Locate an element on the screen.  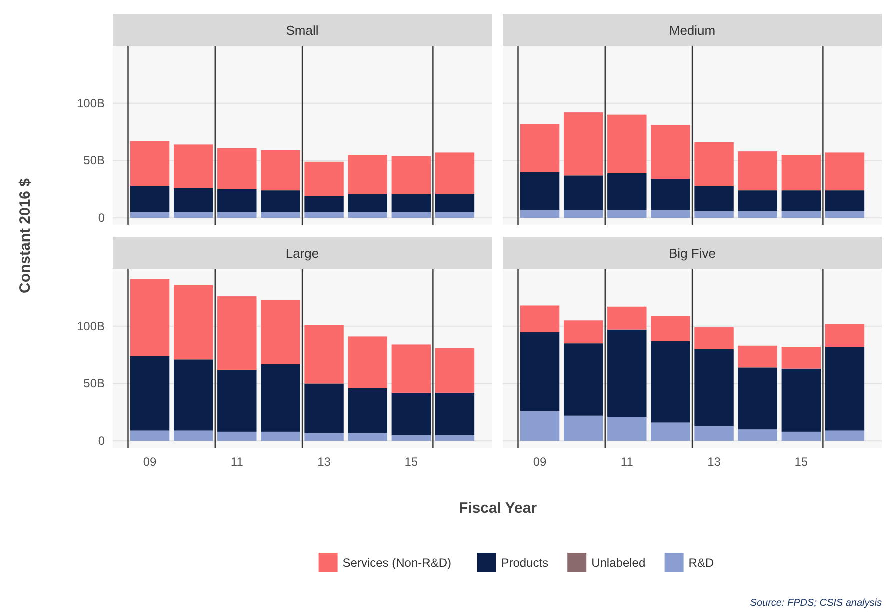
legend-label: Unlabeled is located at coordinates (619, 563).